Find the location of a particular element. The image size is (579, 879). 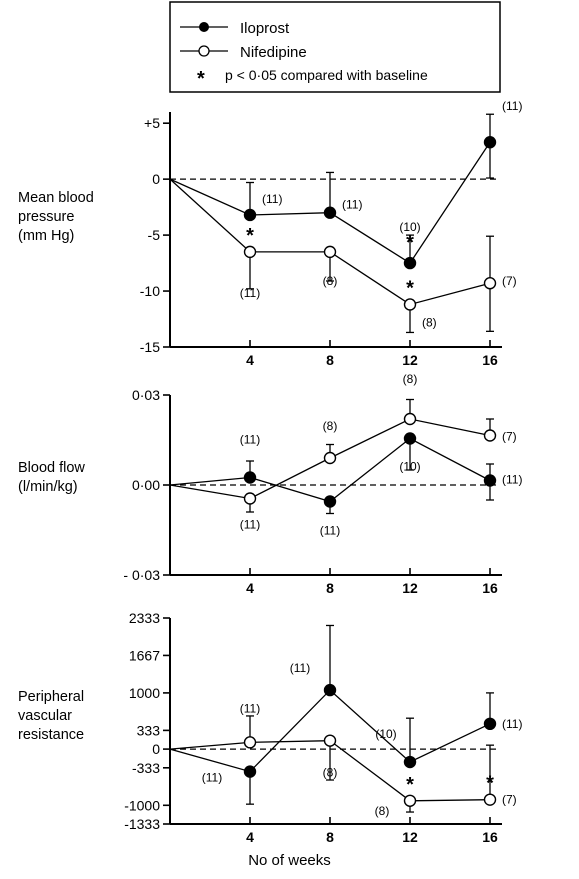

flow-n-label: (7) is located at coordinates (509, 437).